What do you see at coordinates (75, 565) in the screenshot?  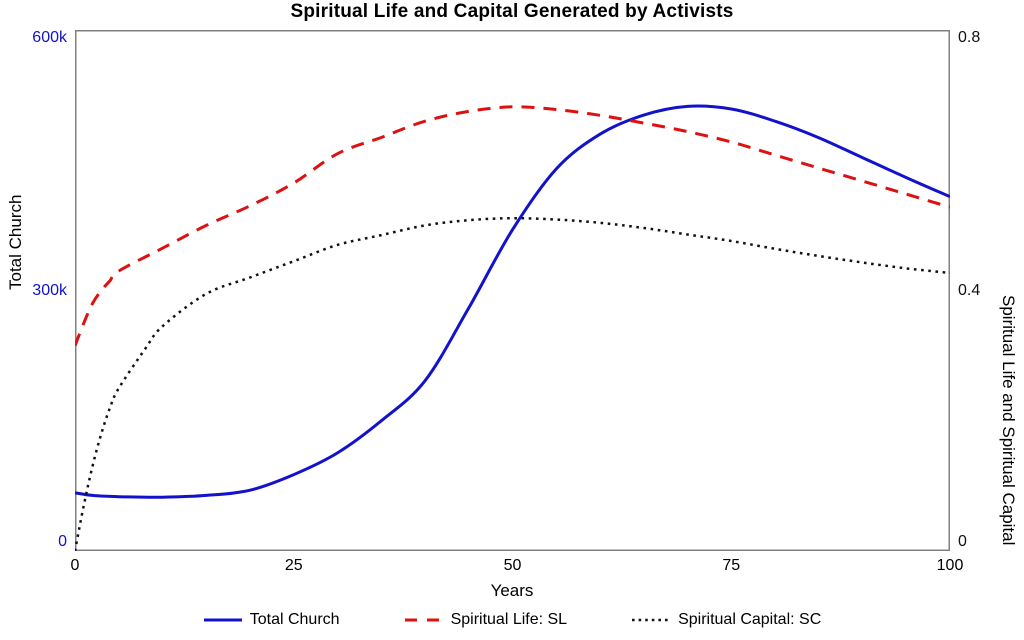 I see `x-tick-label: 0` at bounding box center [75, 565].